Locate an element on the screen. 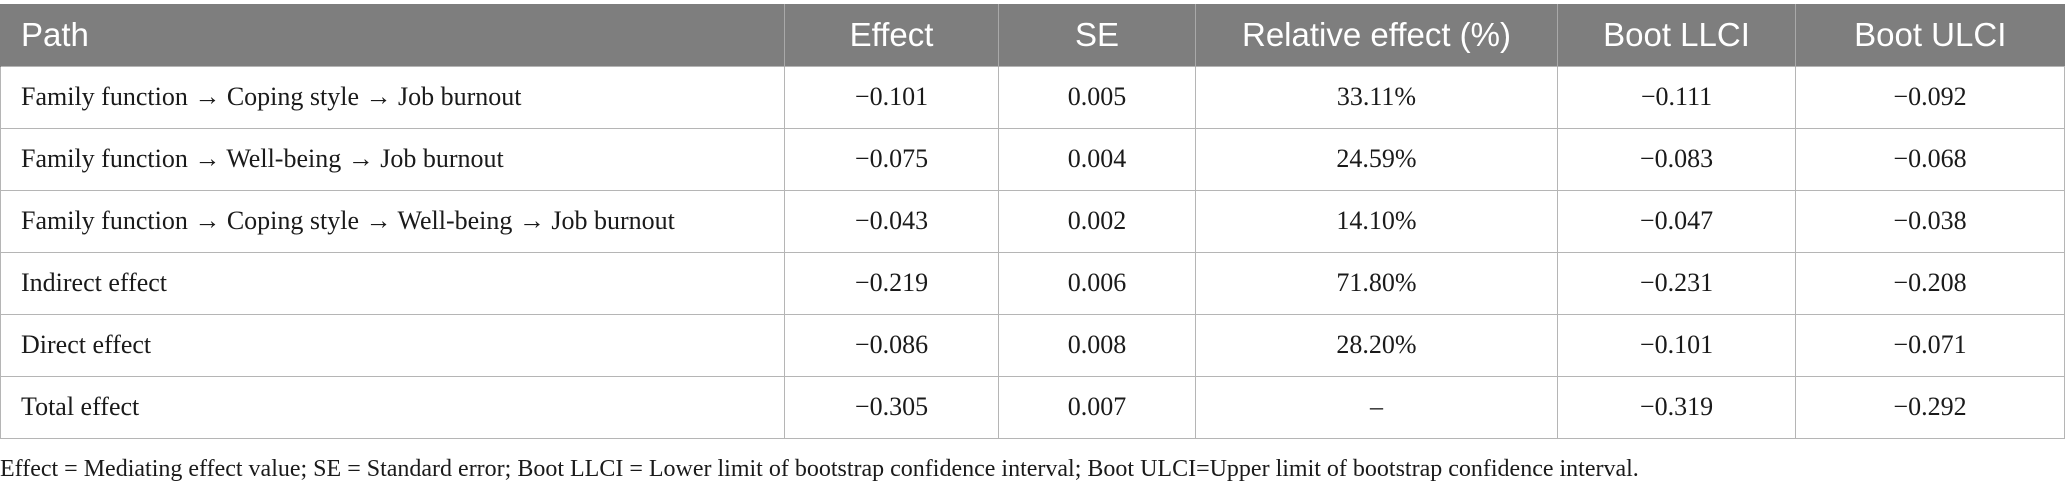 The image size is (2067, 497). cell-relative-effect: 33.11% is located at coordinates (1376, 97).